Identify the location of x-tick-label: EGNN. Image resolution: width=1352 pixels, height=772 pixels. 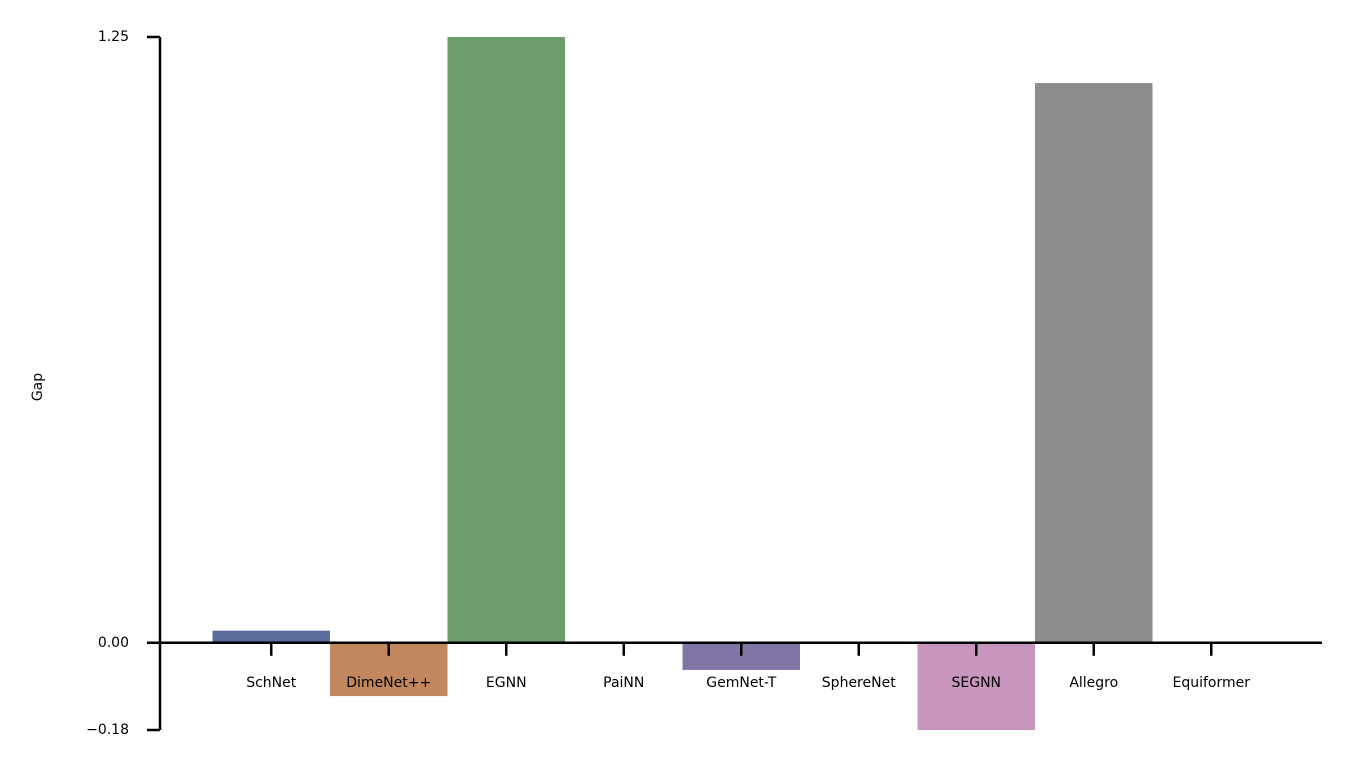
(506, 683).